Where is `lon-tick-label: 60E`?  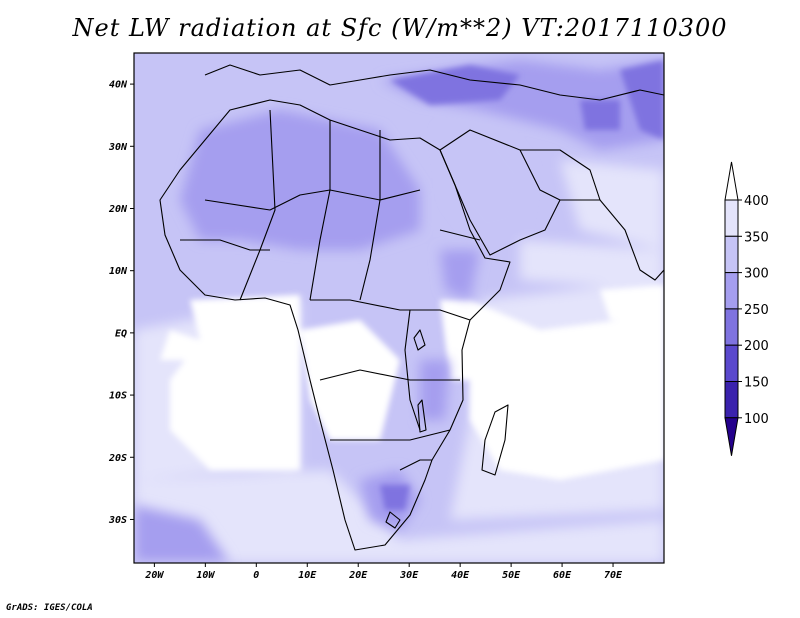 lon-tick-label: 60E is located at coordinates (562, 575).